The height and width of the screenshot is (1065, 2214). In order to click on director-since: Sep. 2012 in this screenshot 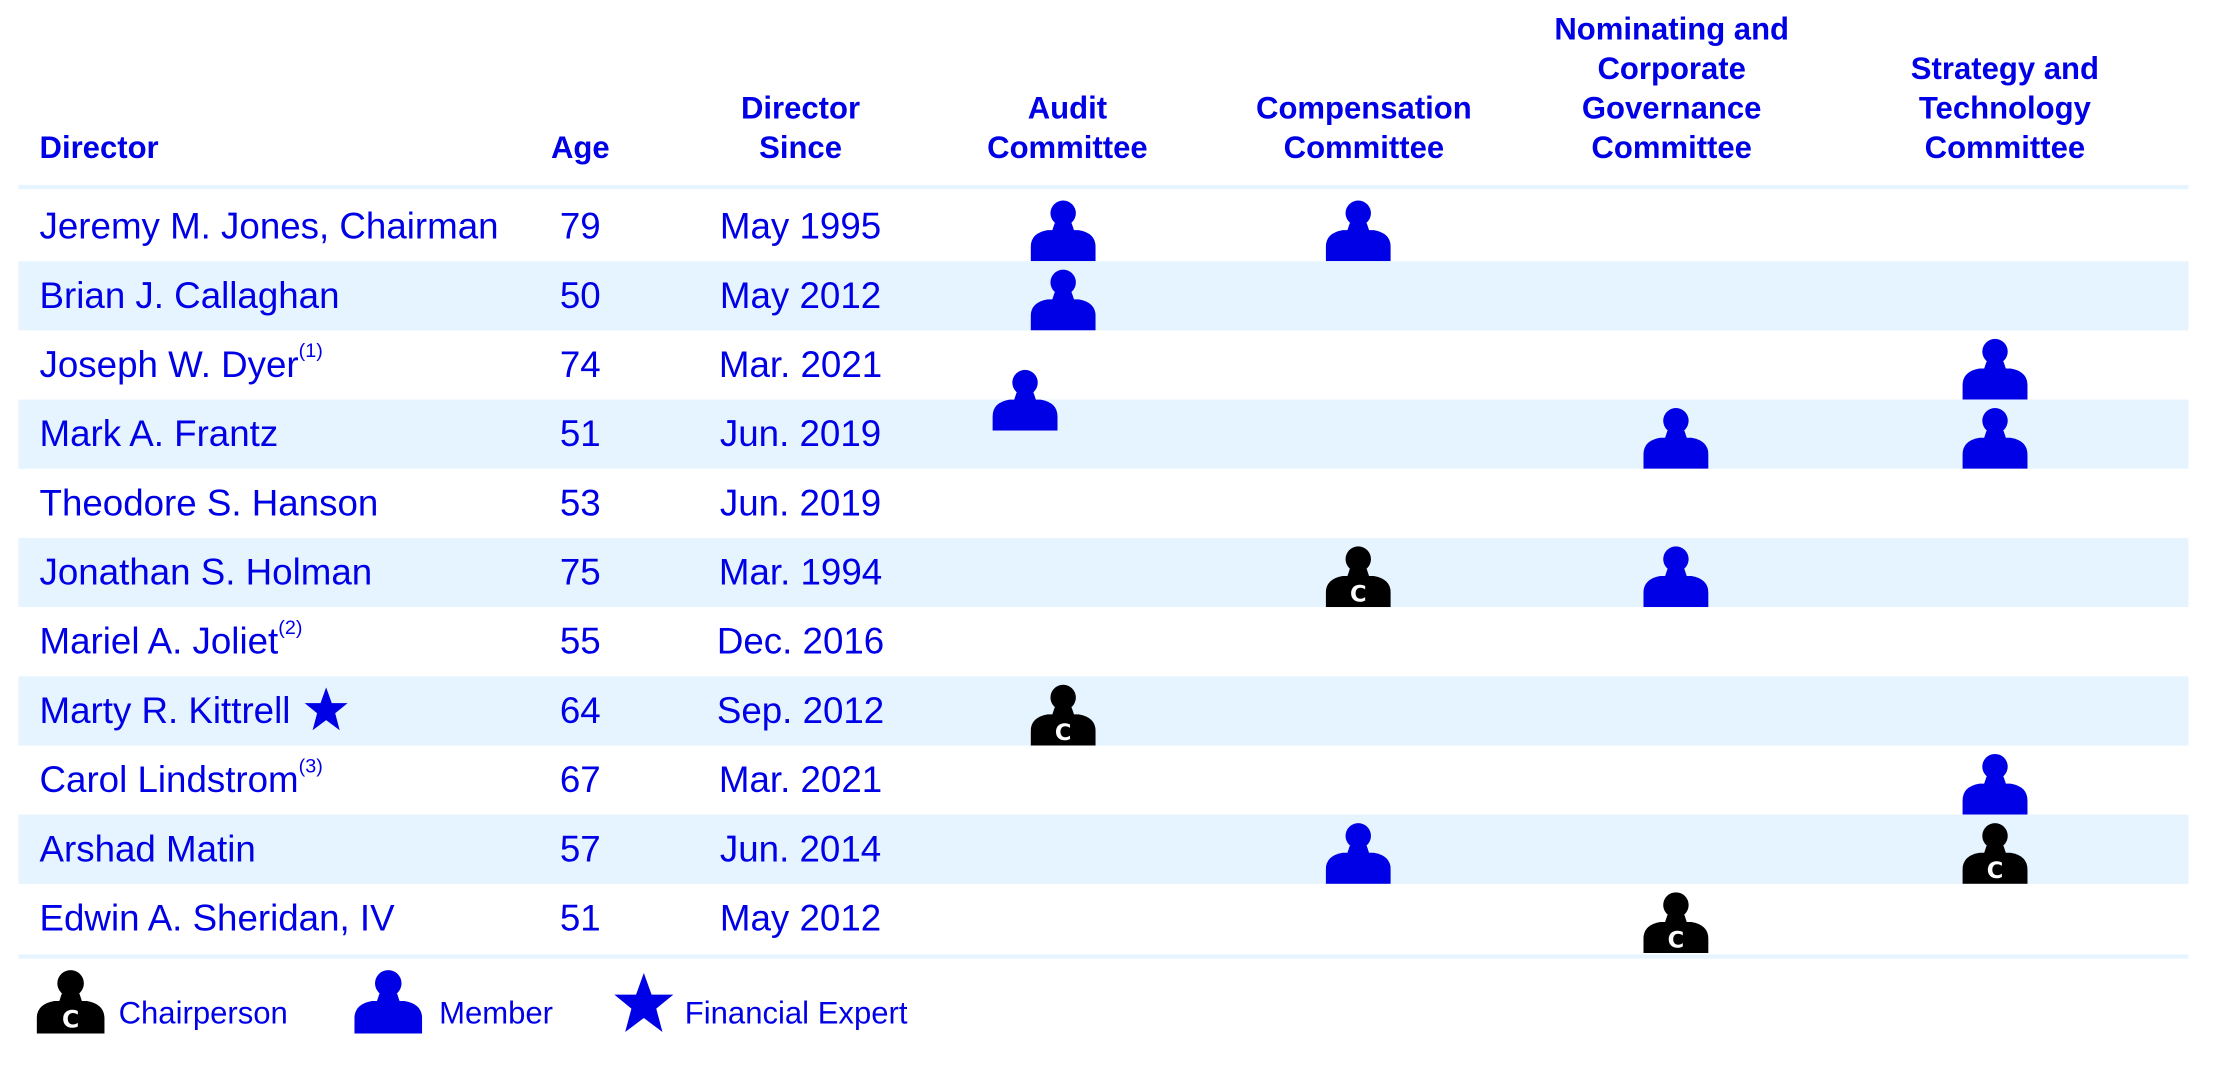, I will do `click(800, 710)`.